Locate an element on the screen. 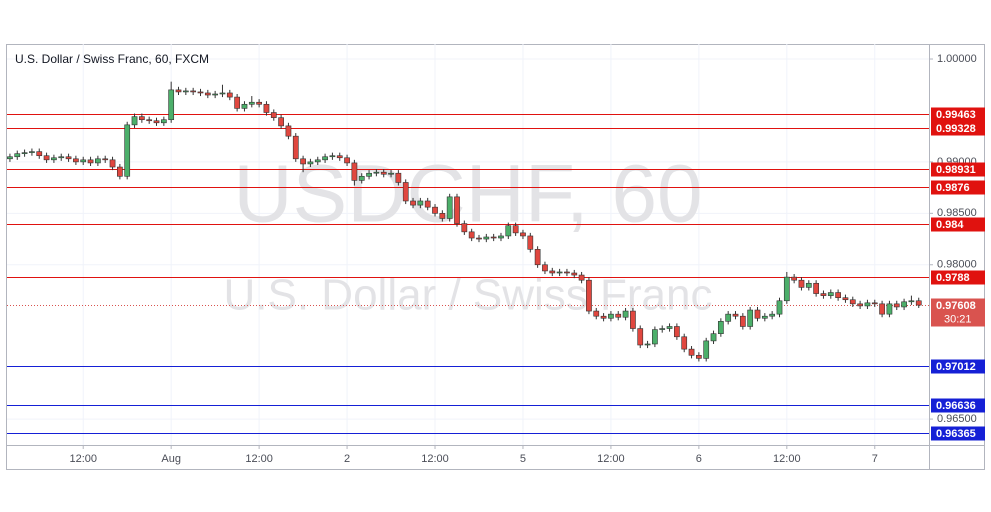 This screenshot has width=991, height=512. x-tick-label: 6 is located at coordinates (699, 459).